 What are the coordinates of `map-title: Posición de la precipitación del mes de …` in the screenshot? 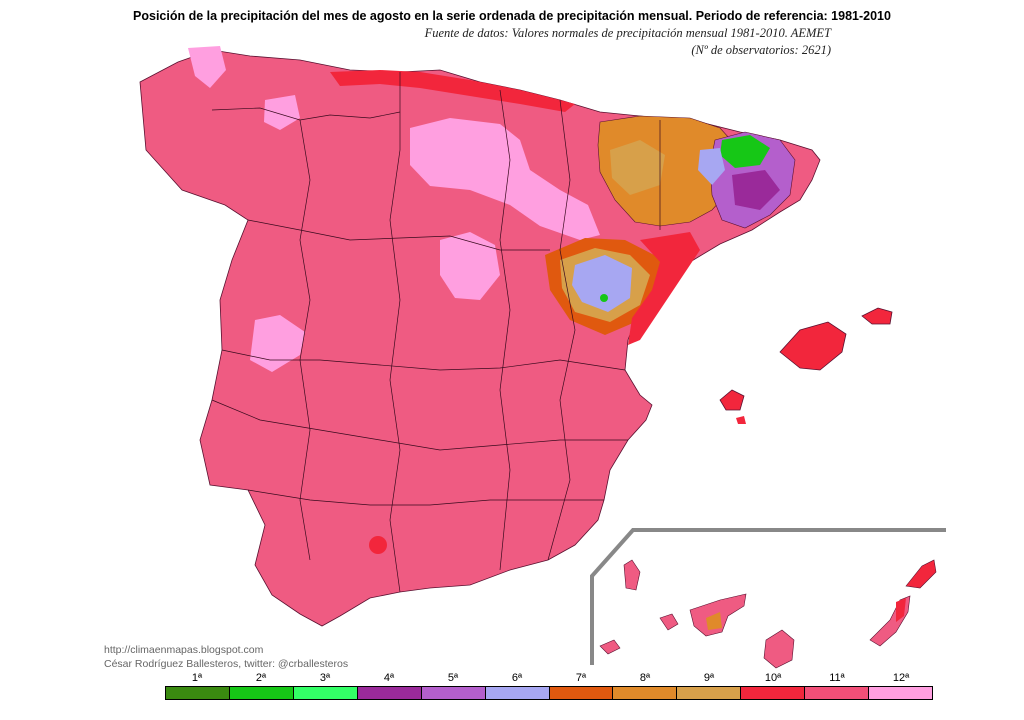 It's located at (512, 16).